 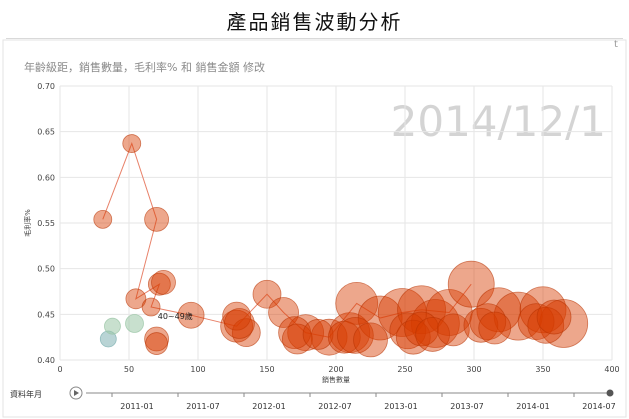 What do you see at coordinates (27, 223) in the screenshot?
I see `y-axis-title: 毛利率%` at bounding box center [27, 223].